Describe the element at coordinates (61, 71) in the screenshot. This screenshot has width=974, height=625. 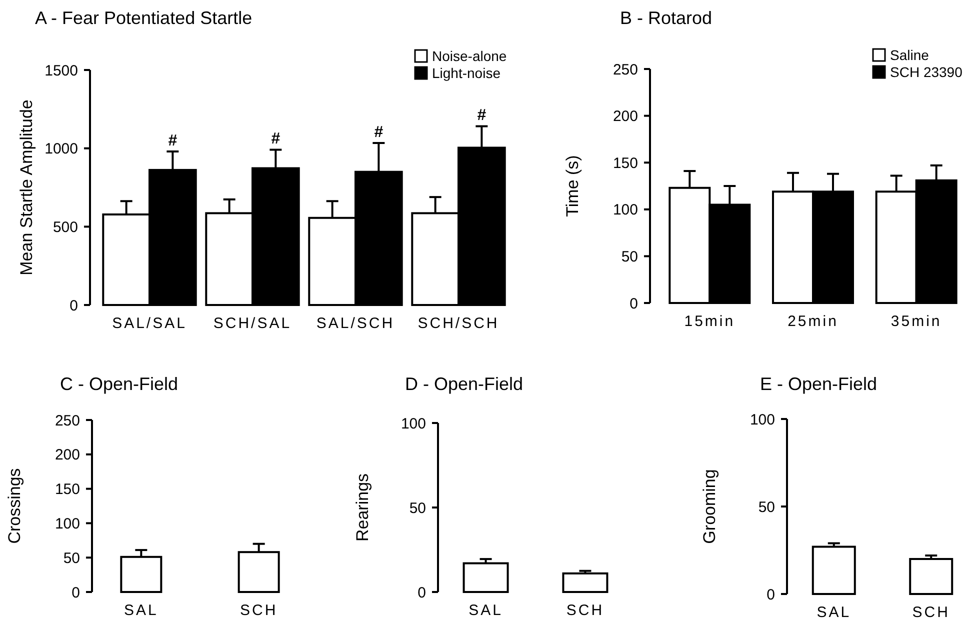
I see `y-tick-label: 1500` at that location.